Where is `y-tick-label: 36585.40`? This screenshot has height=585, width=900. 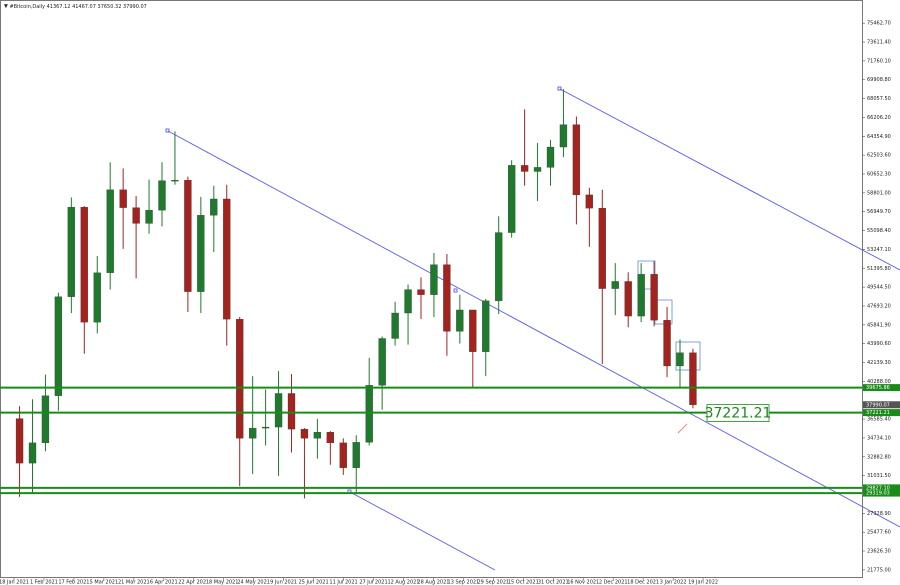 y-tick-label: 36585.40 is located at coordinates (879, 420).